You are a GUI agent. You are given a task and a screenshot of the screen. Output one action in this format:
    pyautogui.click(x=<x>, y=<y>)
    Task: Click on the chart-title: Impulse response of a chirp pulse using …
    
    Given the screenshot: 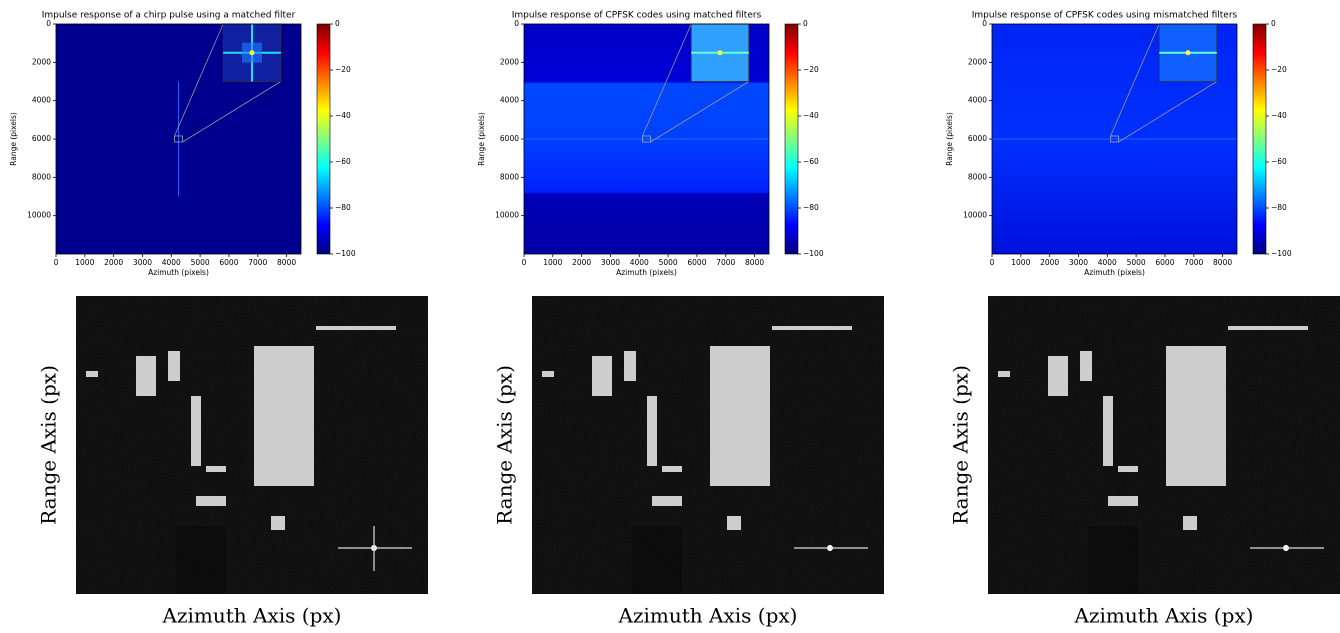 What is the action you would take?
    pyautogui.click(x=169, y=16)
    